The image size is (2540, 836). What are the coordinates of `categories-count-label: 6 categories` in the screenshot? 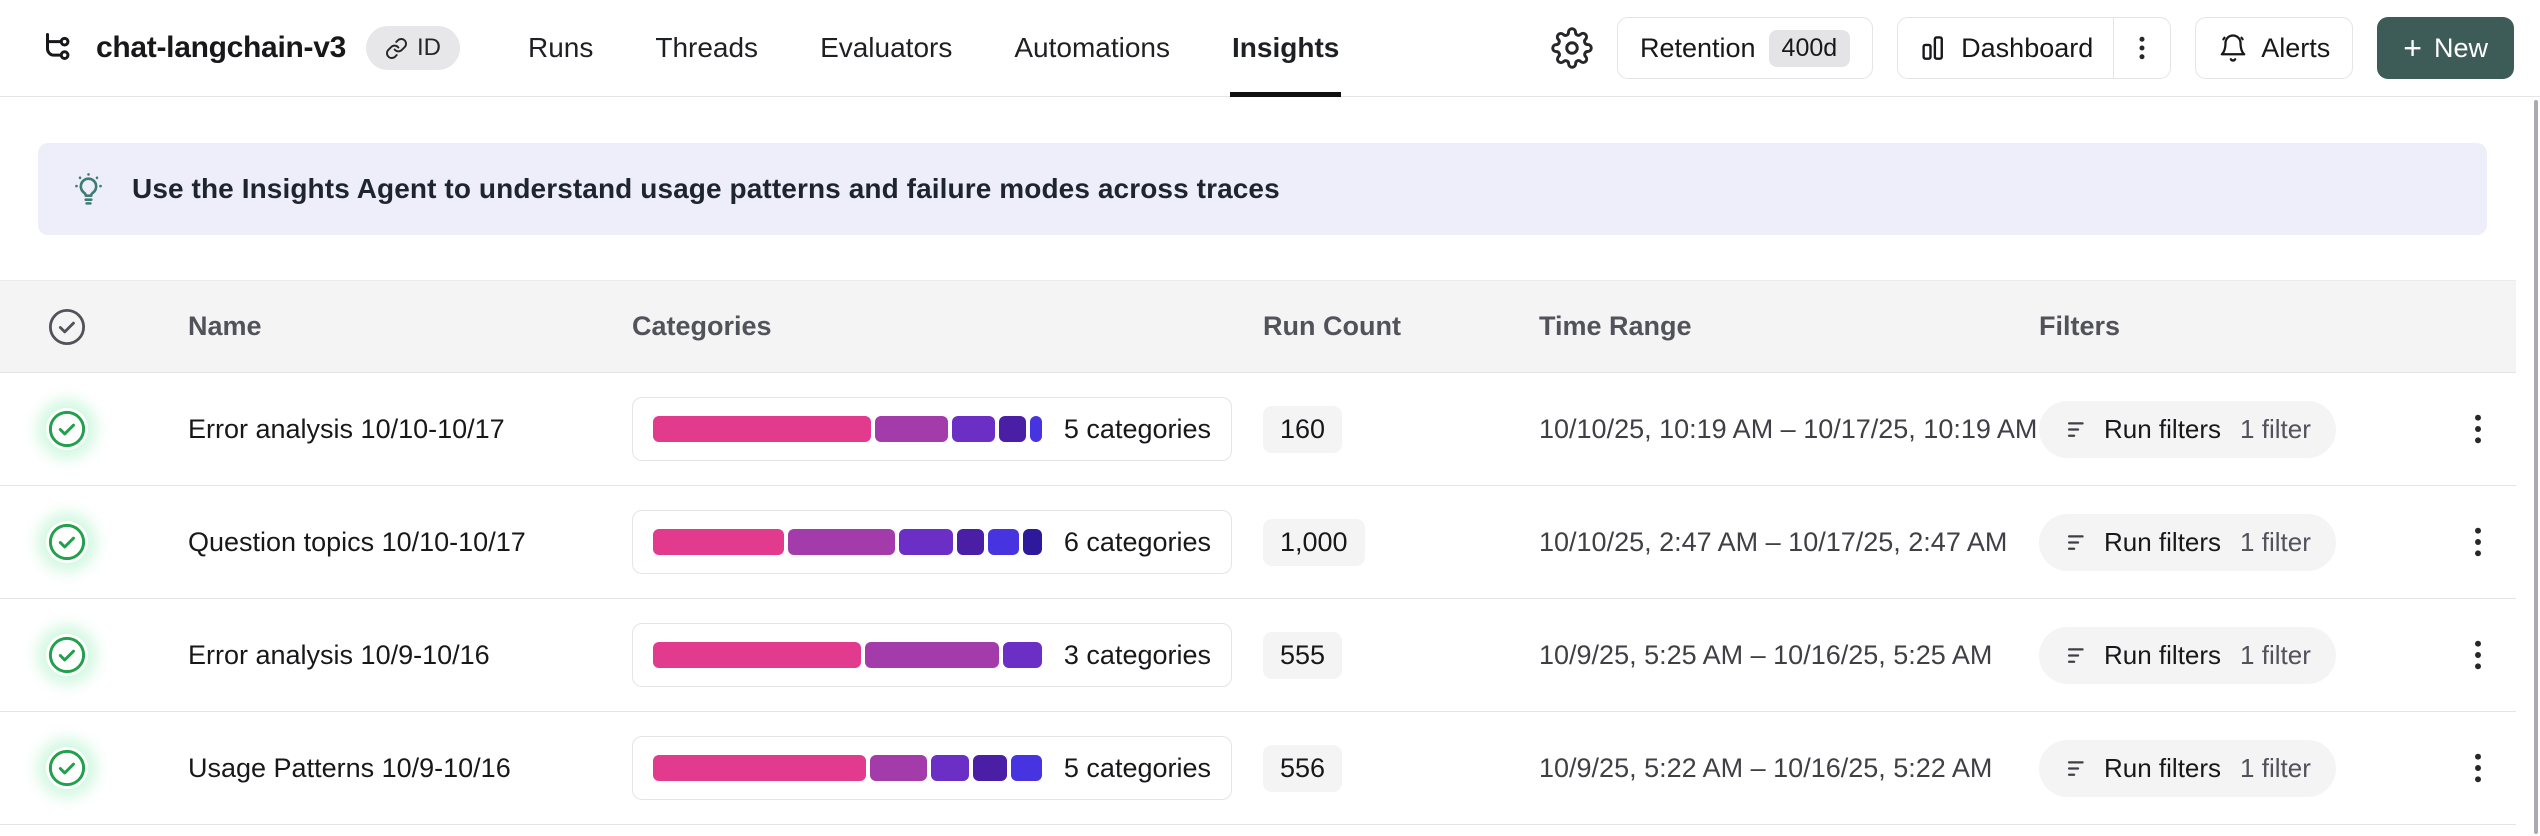 It's located at (1137, 541).